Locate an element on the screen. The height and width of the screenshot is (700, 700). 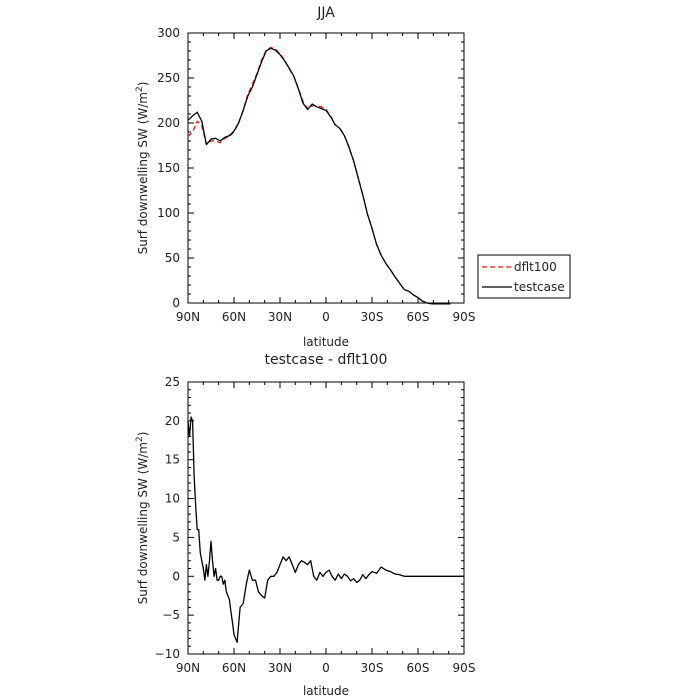
bottom-y-axis-label-close: ) is located at coordinates (143, 434).